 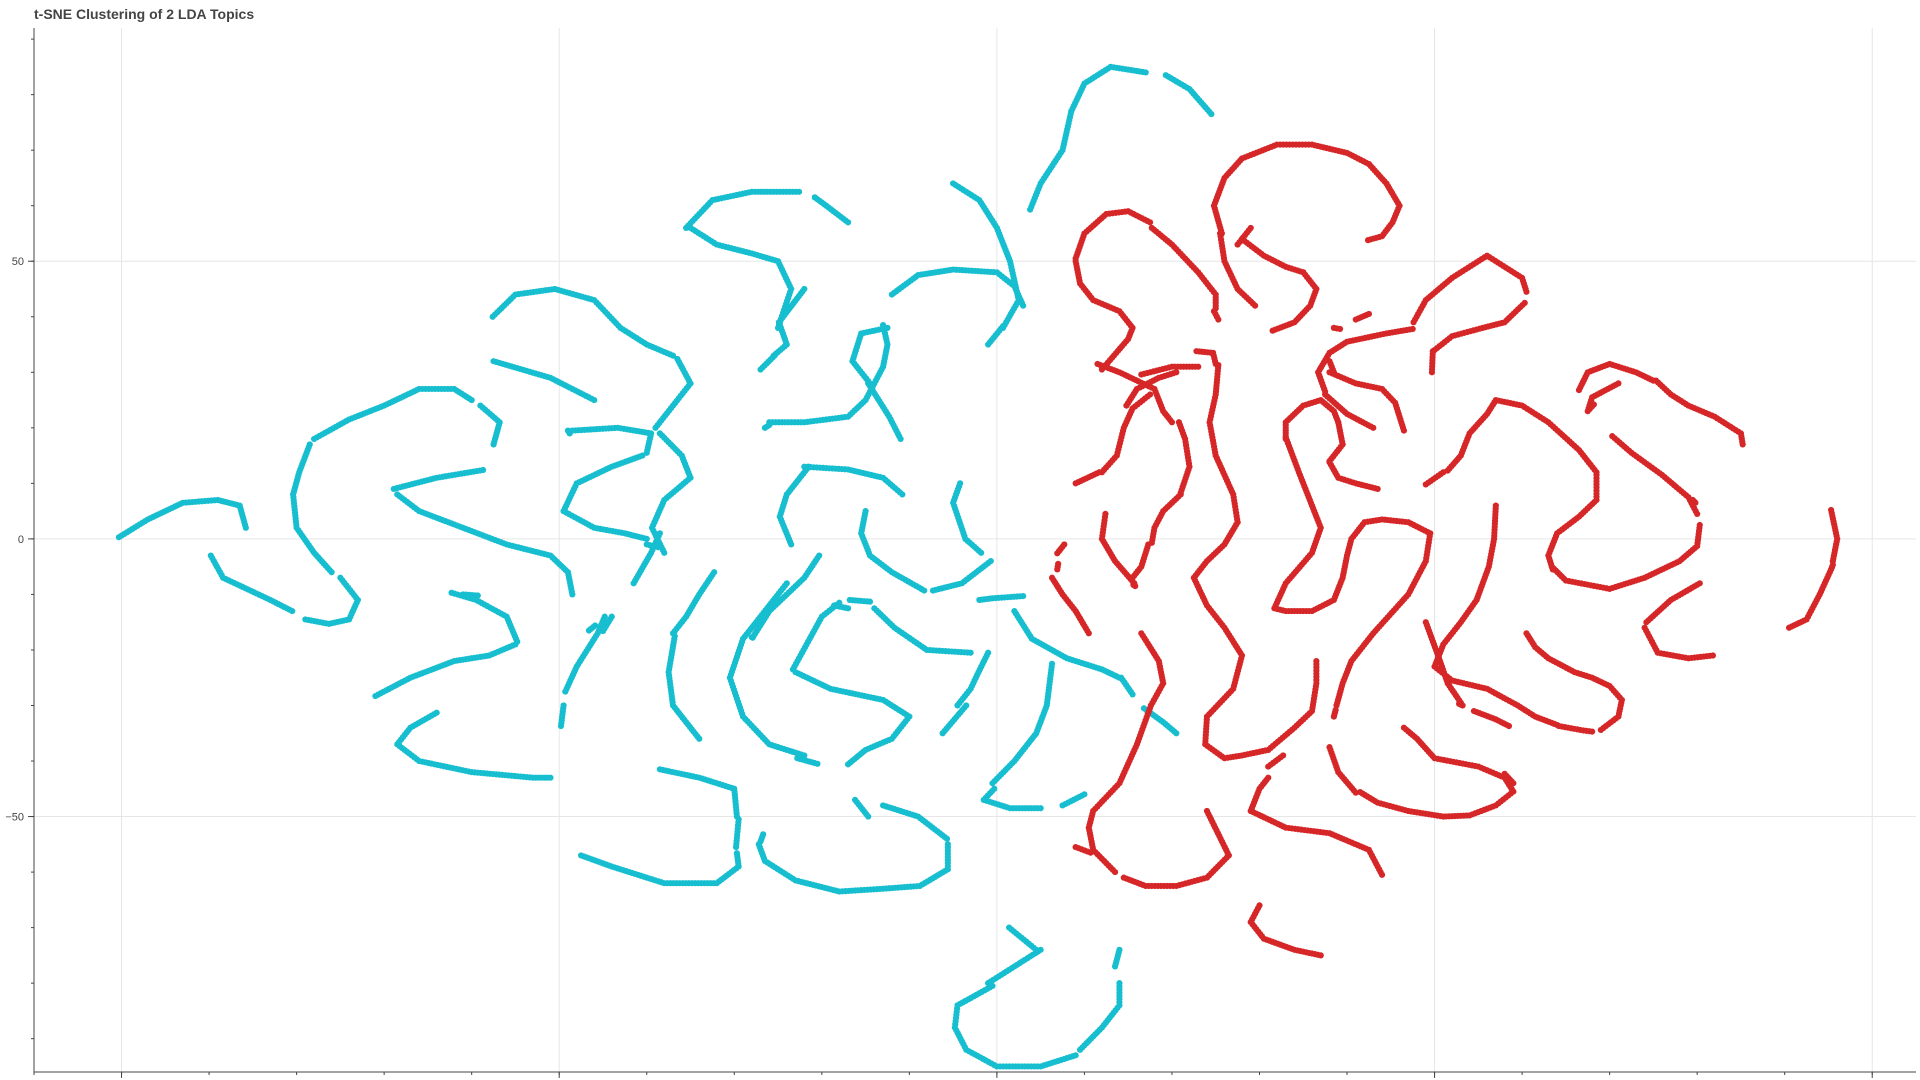 I want to click on chart-title: t-SNE Clustering of 2 LDA Topics, so click(x=144, y=14).